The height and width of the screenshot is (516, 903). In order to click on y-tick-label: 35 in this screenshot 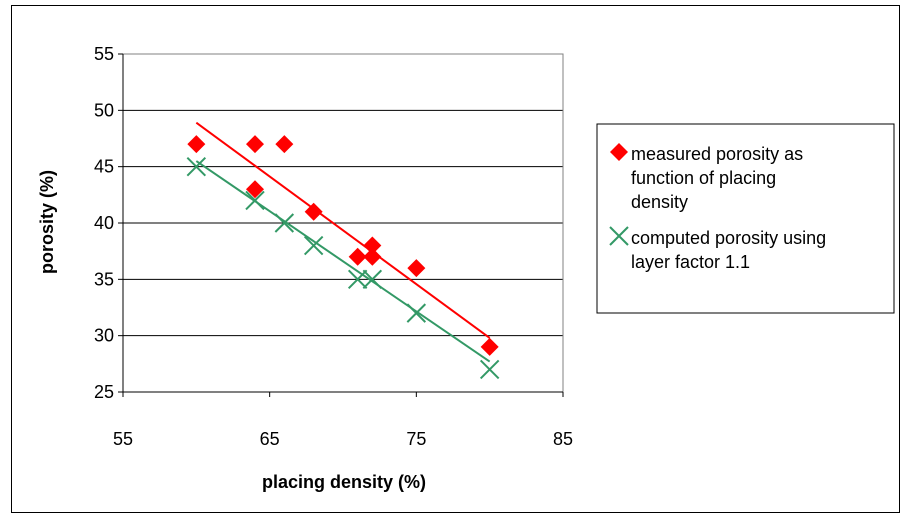, I will do `click(104, 279)`.